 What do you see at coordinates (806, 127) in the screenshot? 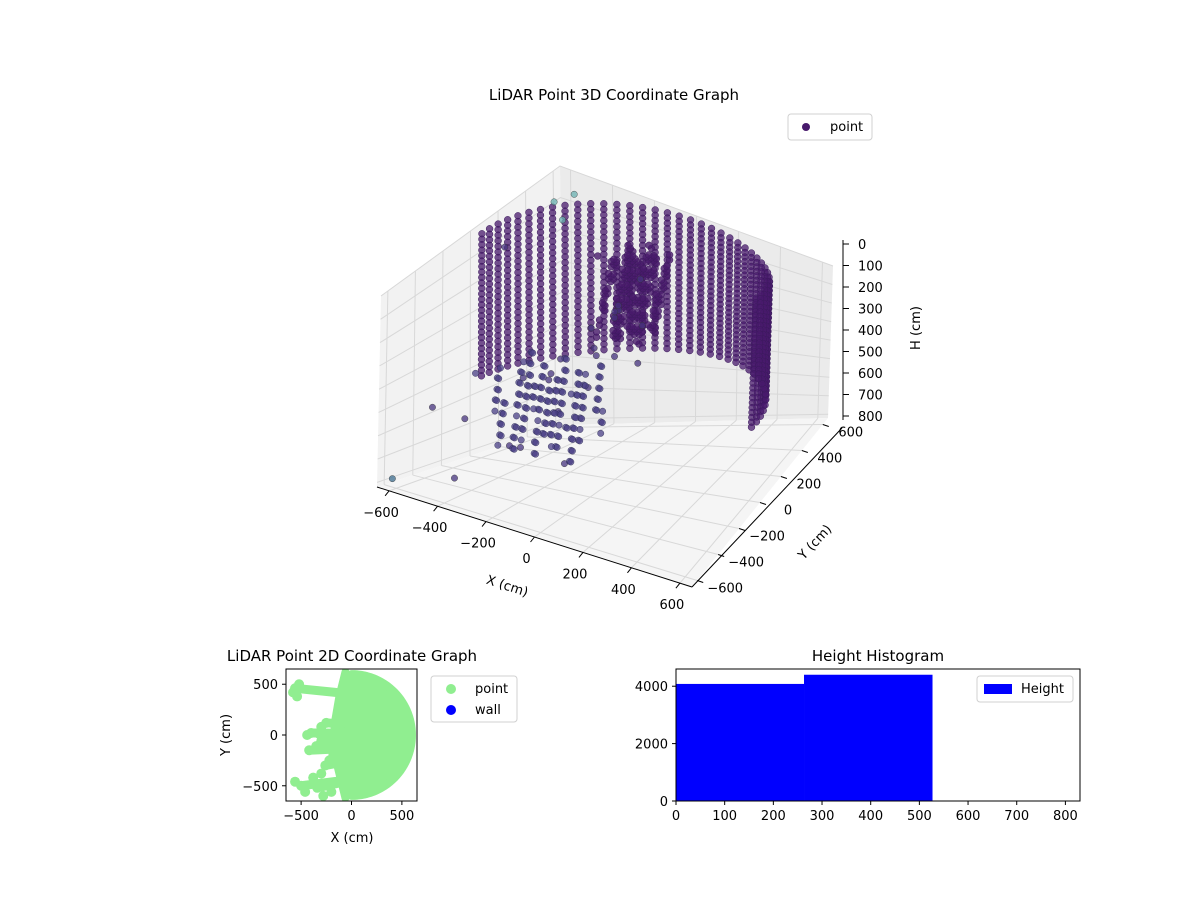
I see `legend-3d-marker` at bounding box center [806, 127].